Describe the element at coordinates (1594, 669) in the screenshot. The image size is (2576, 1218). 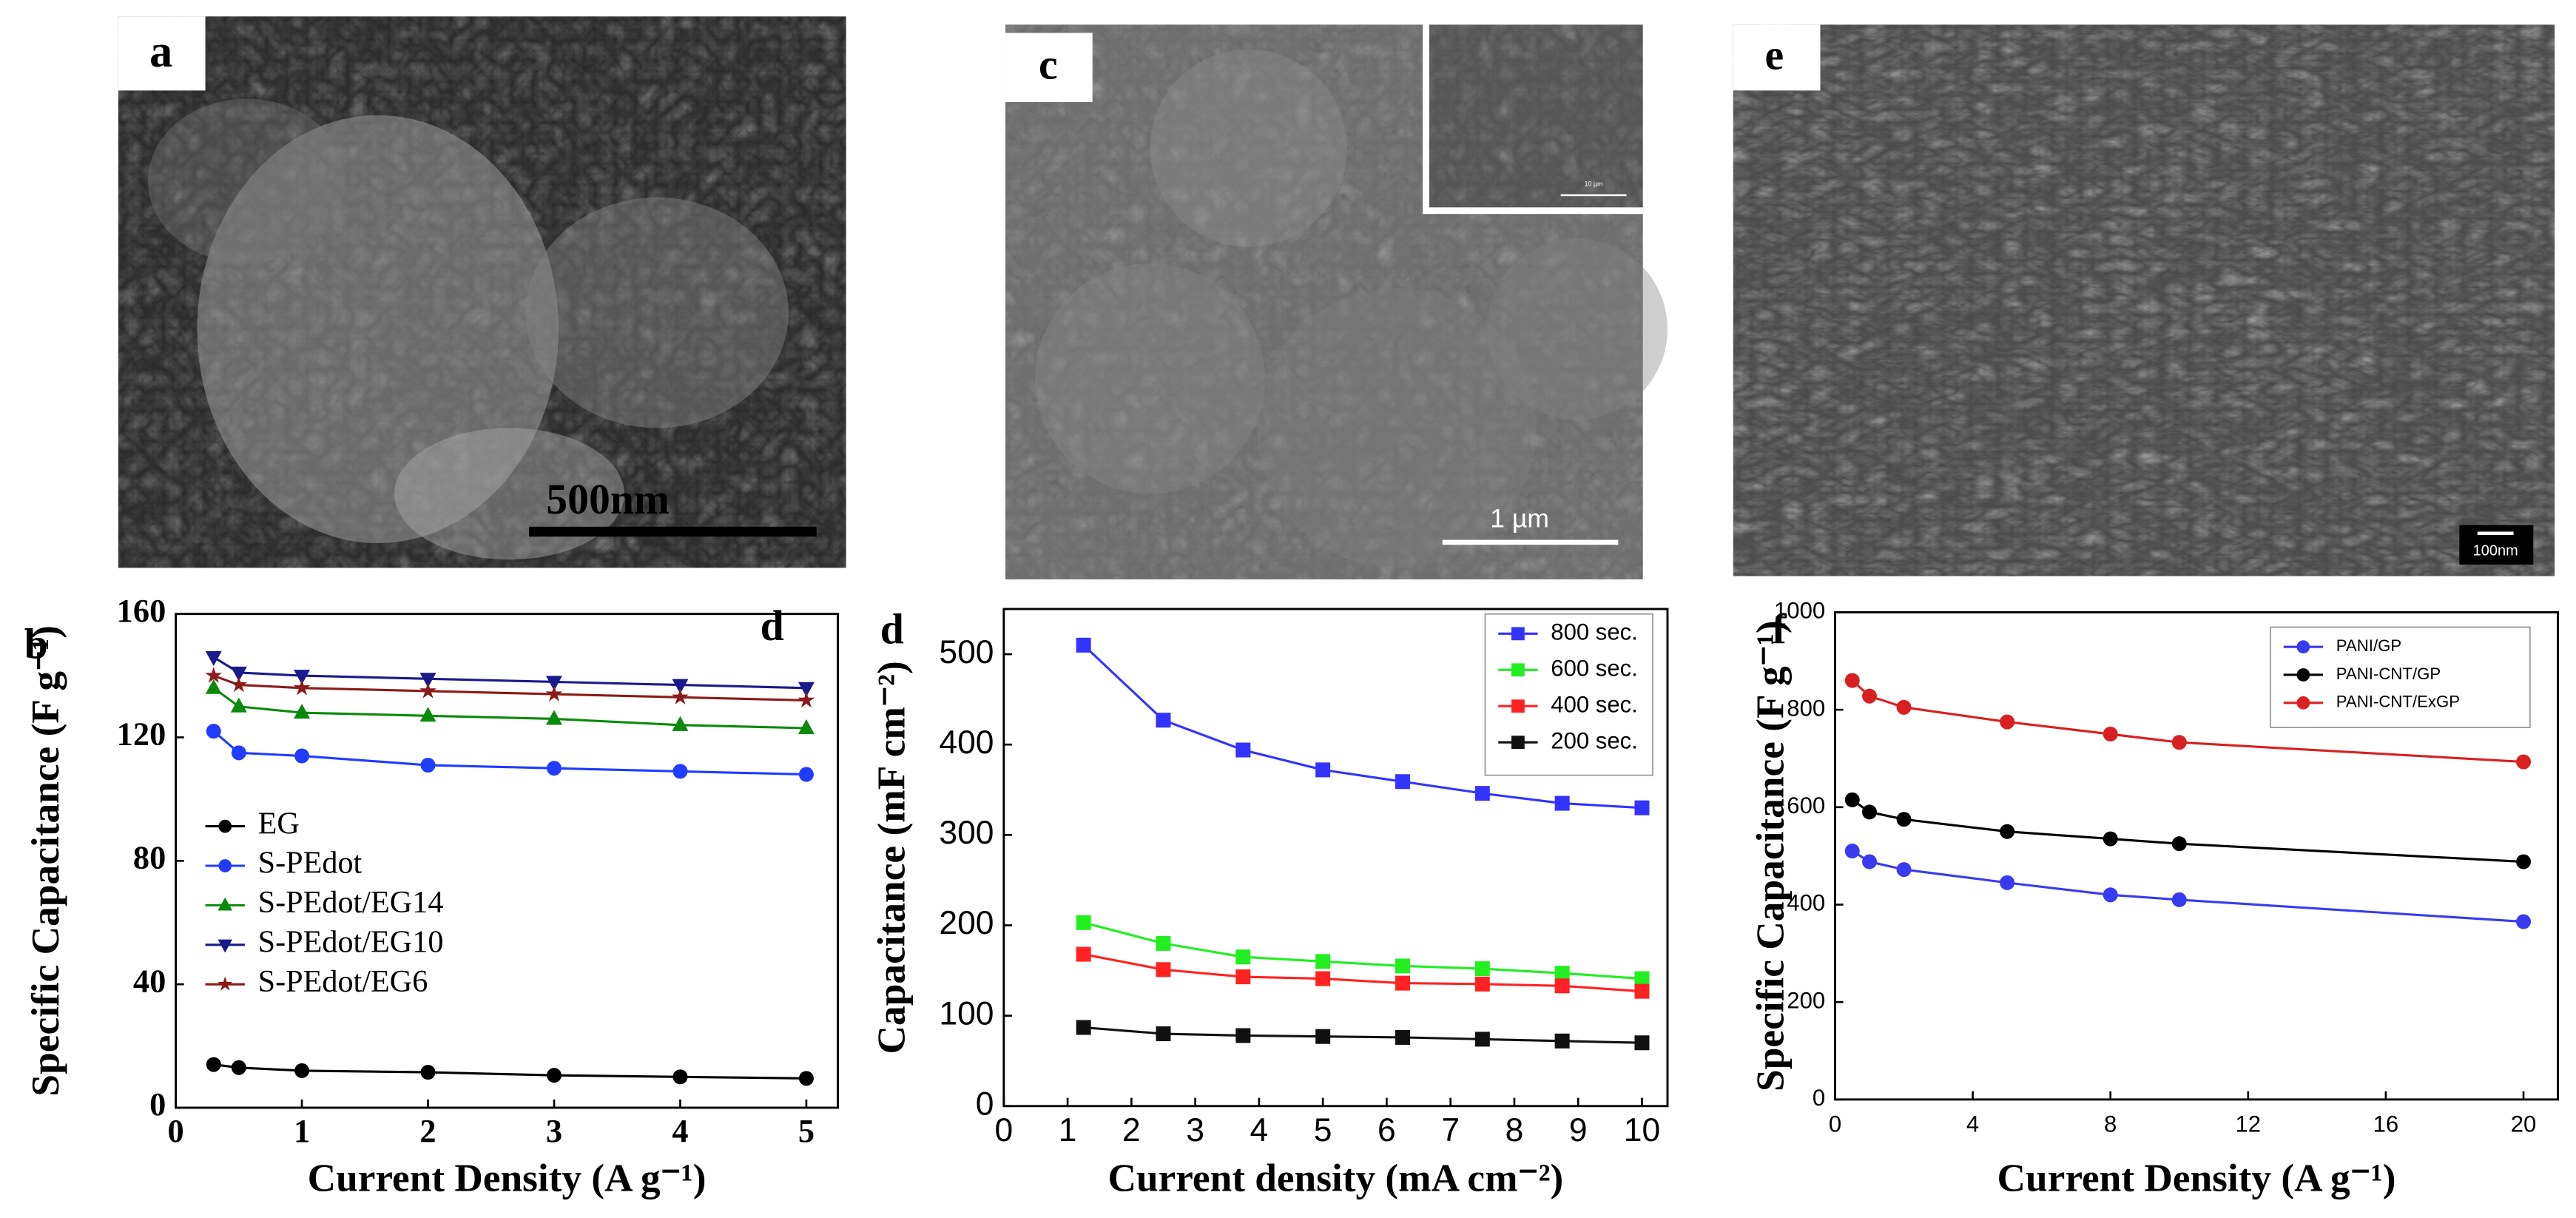
I see `legend-label: 600 sec.` at that location.